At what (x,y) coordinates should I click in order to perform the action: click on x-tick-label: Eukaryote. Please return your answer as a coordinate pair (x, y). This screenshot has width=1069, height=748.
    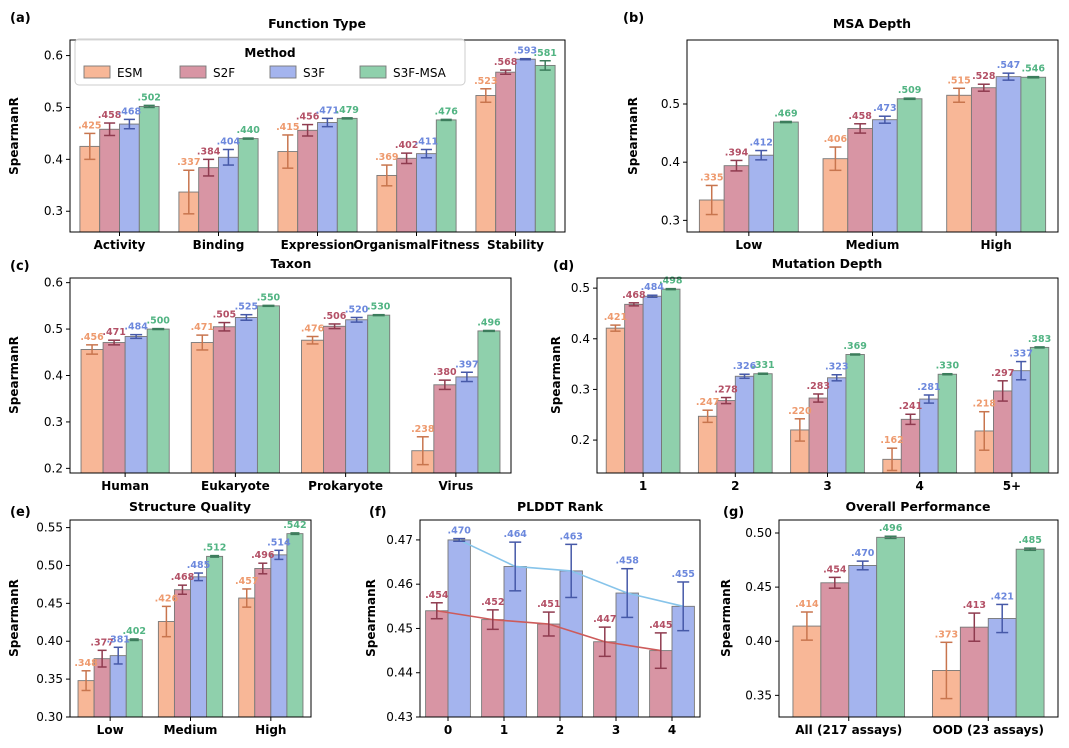
    Looking at the image, I should click on (235, 486).